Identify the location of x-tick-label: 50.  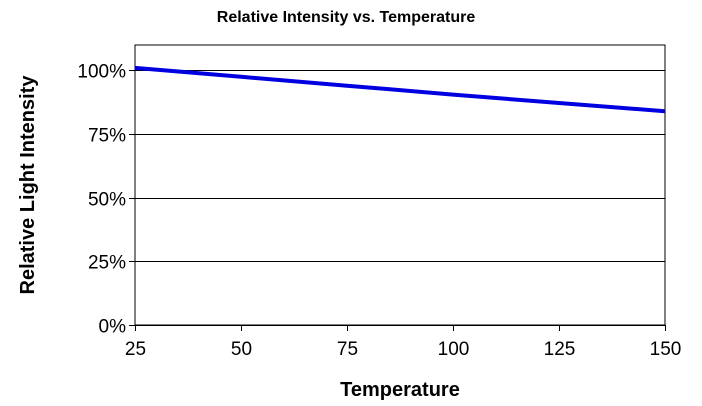
(241, 349).